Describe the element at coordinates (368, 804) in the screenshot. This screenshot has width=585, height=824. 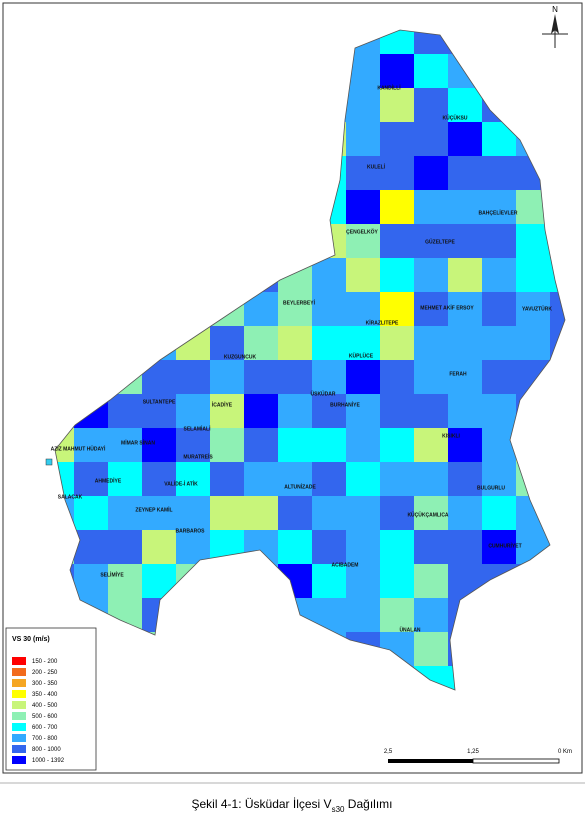
I see `caption-text: Dağılımı` at that location.